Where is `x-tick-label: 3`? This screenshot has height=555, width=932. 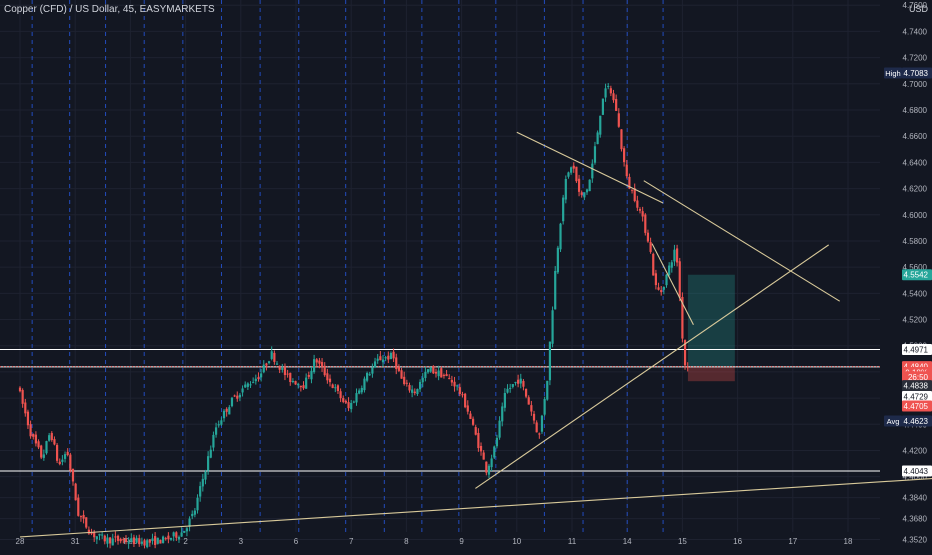 x-tick-label: 3 is located at coordinates (241, 541).